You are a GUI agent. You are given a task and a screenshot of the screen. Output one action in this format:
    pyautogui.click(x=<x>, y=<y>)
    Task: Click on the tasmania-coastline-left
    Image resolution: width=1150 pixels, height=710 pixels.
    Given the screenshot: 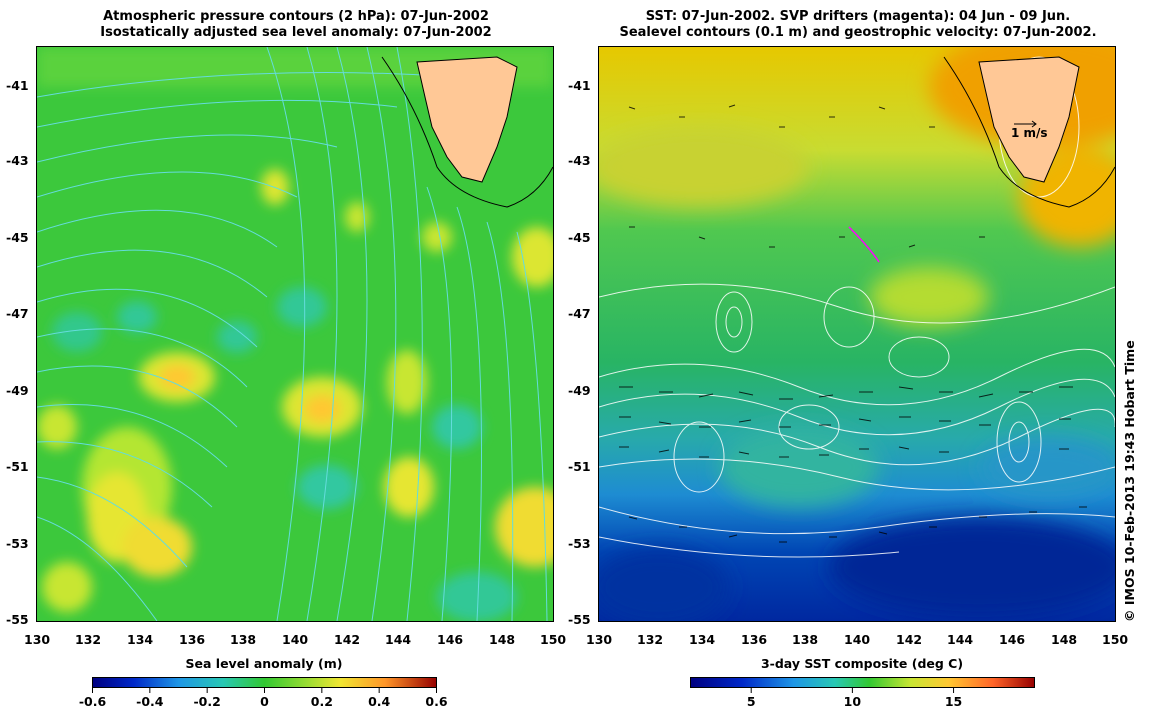 What is the action you would take?
    pyautogui.click(x=467, y=132)
    